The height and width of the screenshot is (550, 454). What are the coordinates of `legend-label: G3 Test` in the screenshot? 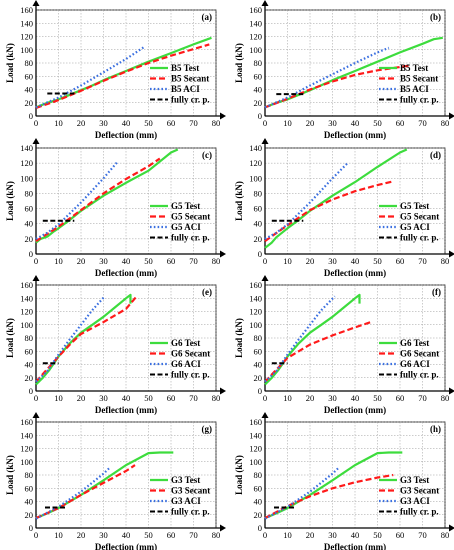 It's located at (414, 480).